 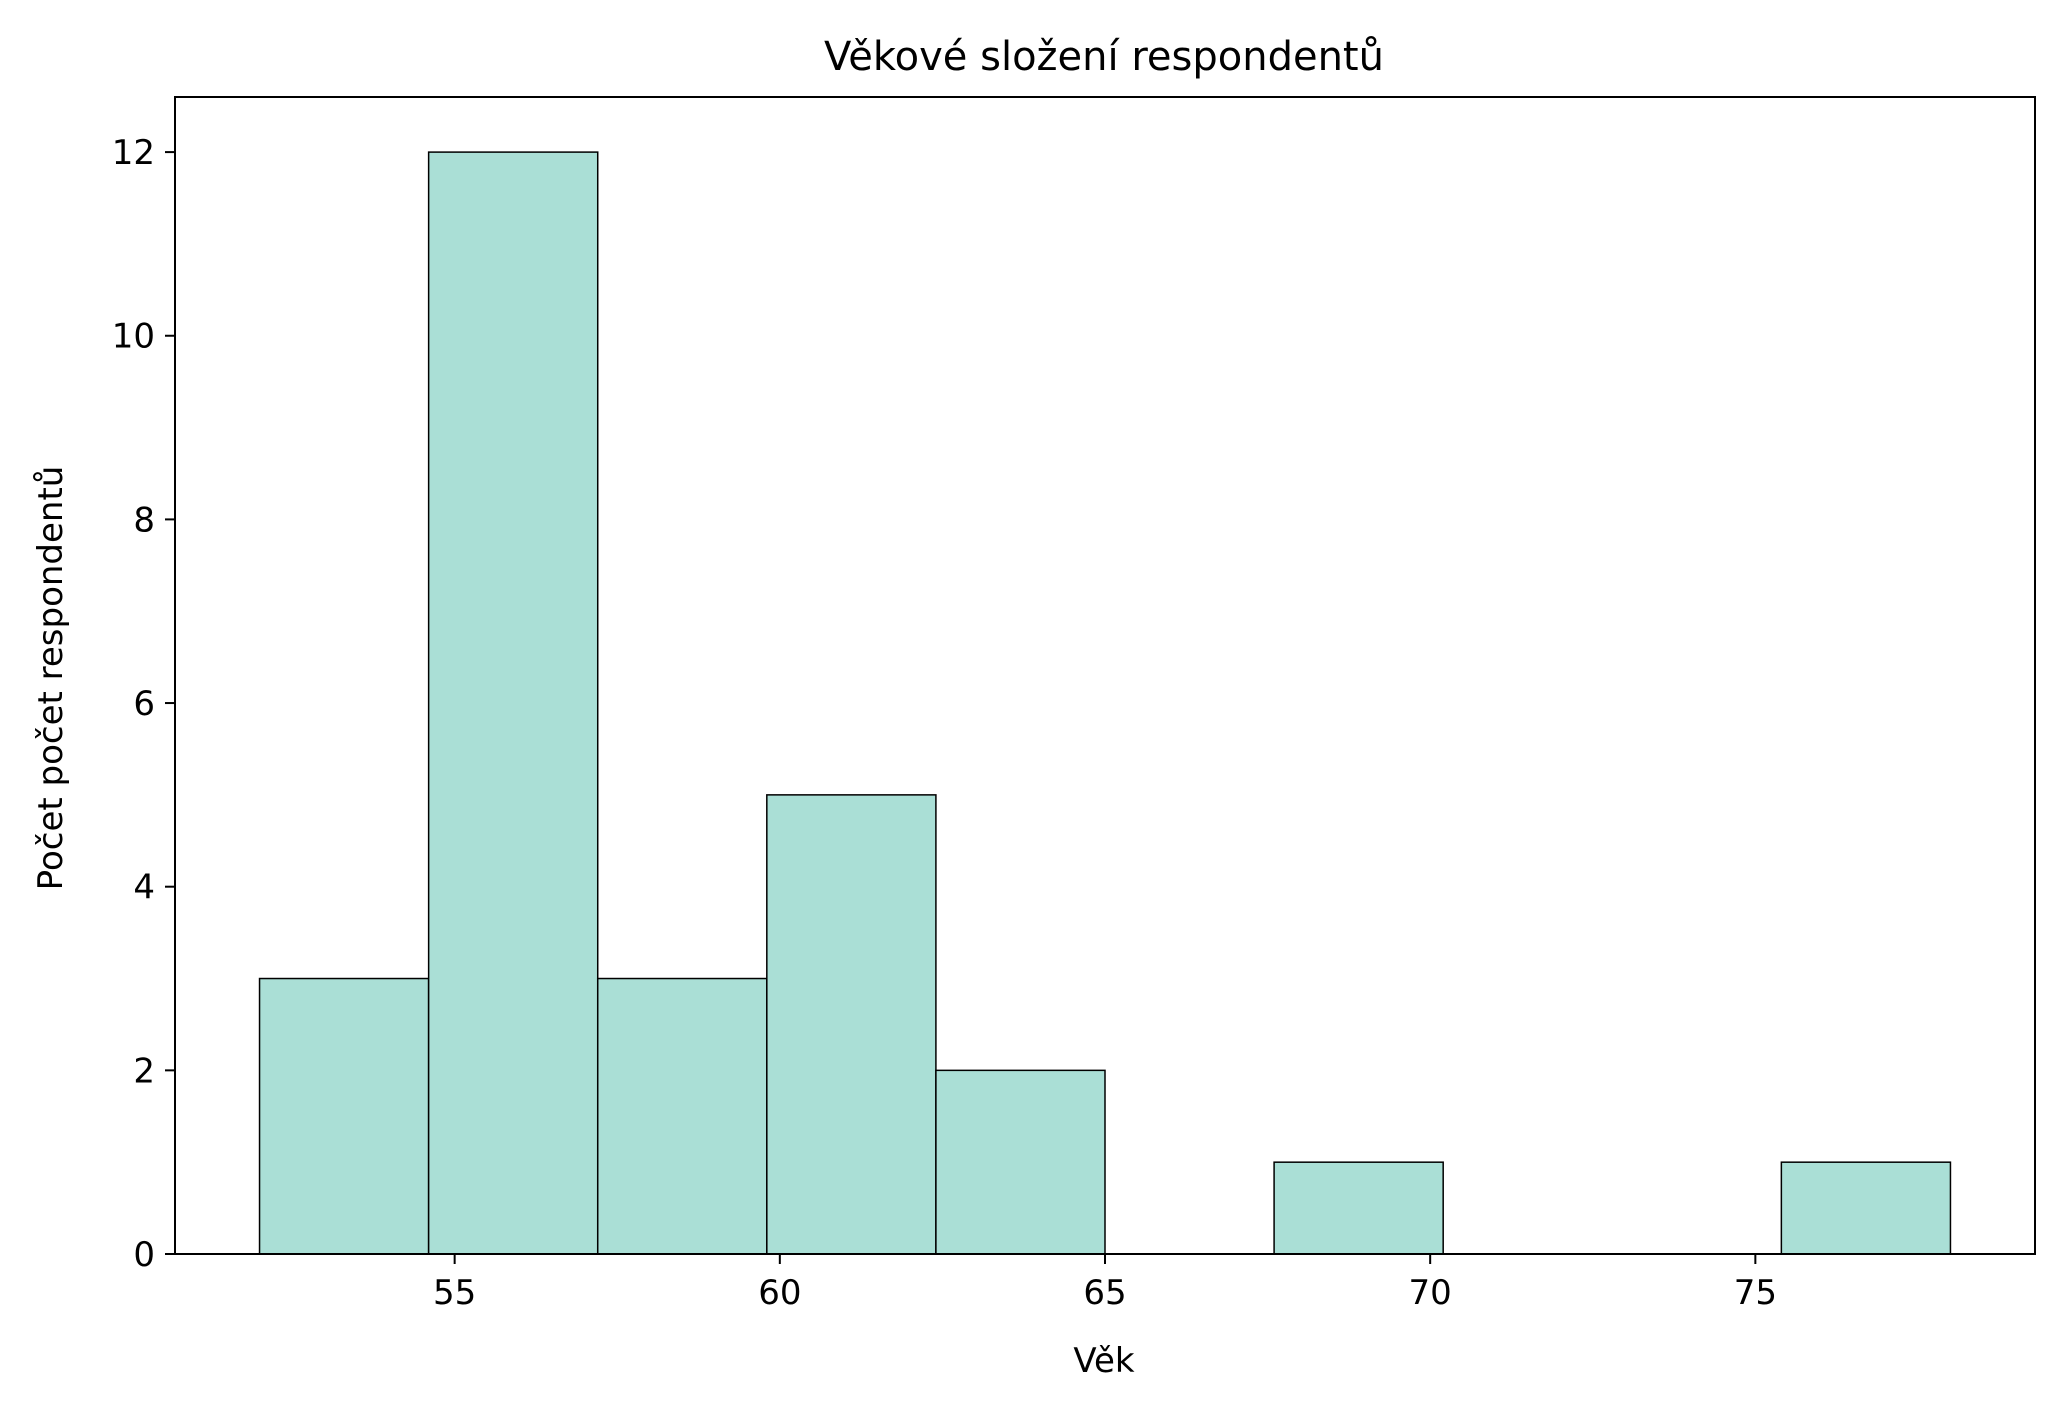 What do you see at coordinates (779, 1293) in the screenshot?
I see `x-tick-label-1: 60` at bounding box center [779, 1293].